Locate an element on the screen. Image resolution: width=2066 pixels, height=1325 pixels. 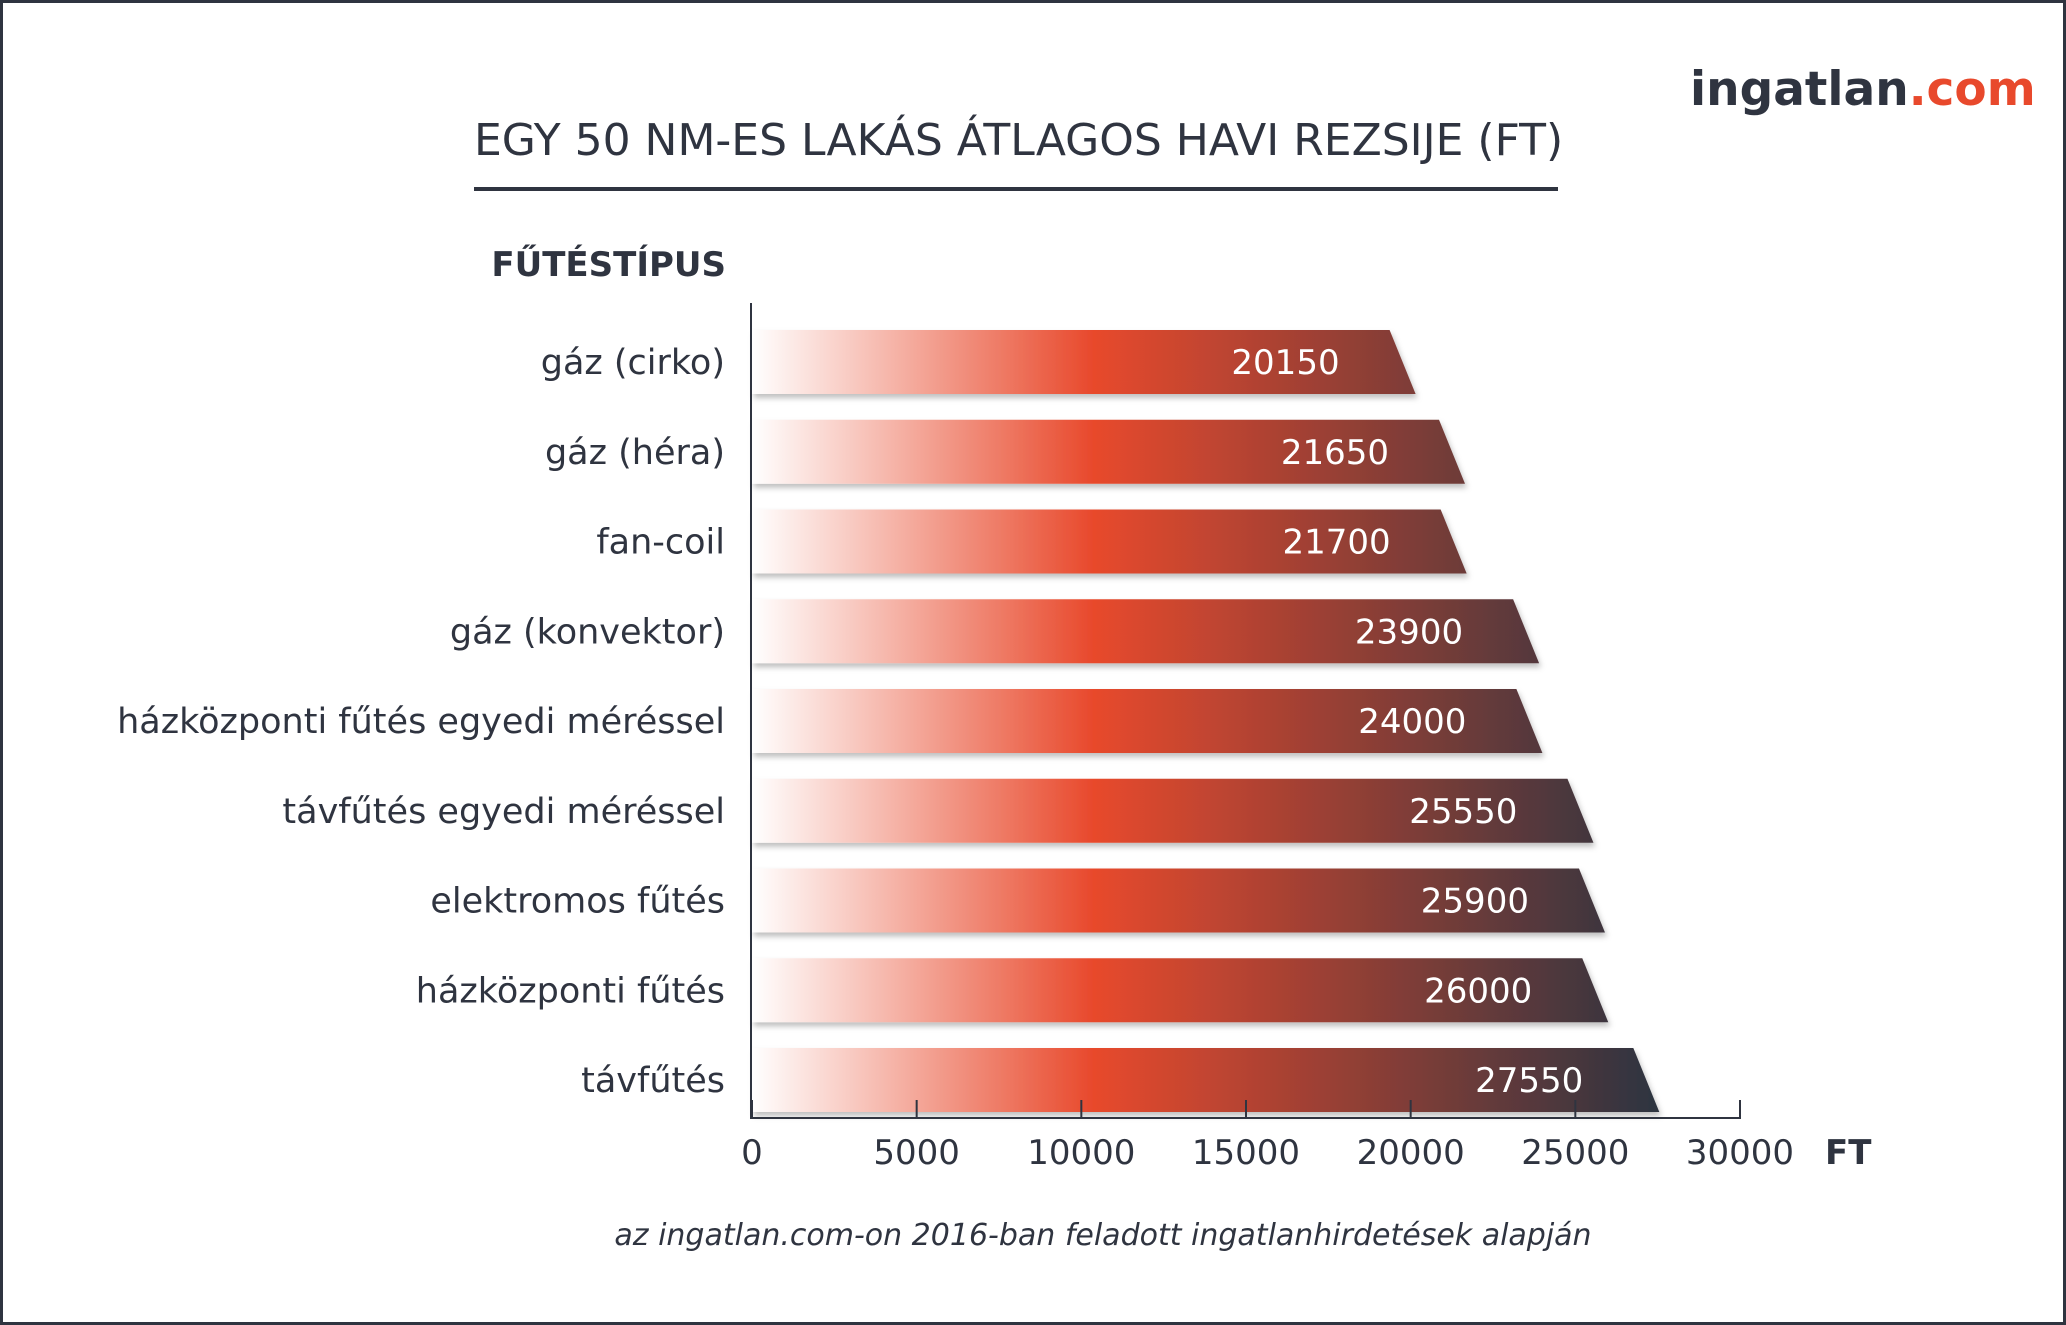
category-label-2: gáz (héra) is located at coordinates (635, 453).